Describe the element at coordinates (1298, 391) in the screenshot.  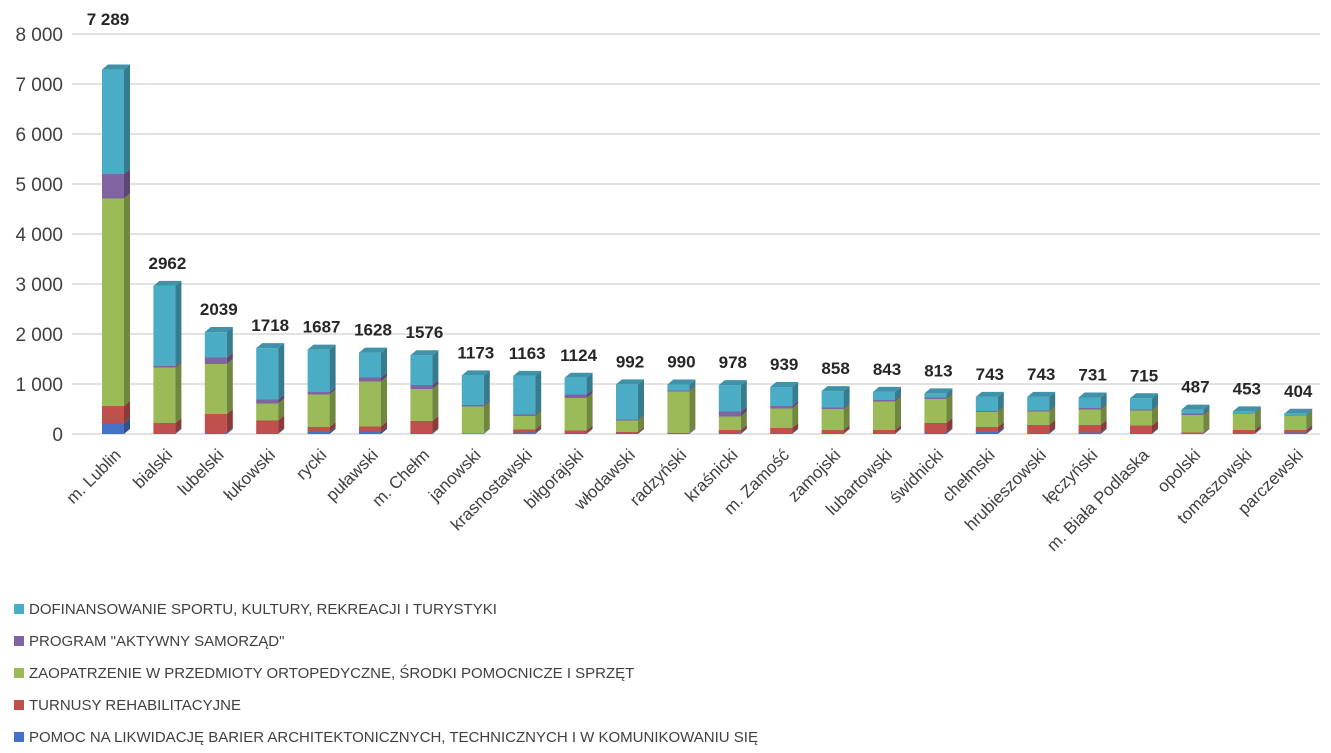
I see `total-label: 404` at that location.